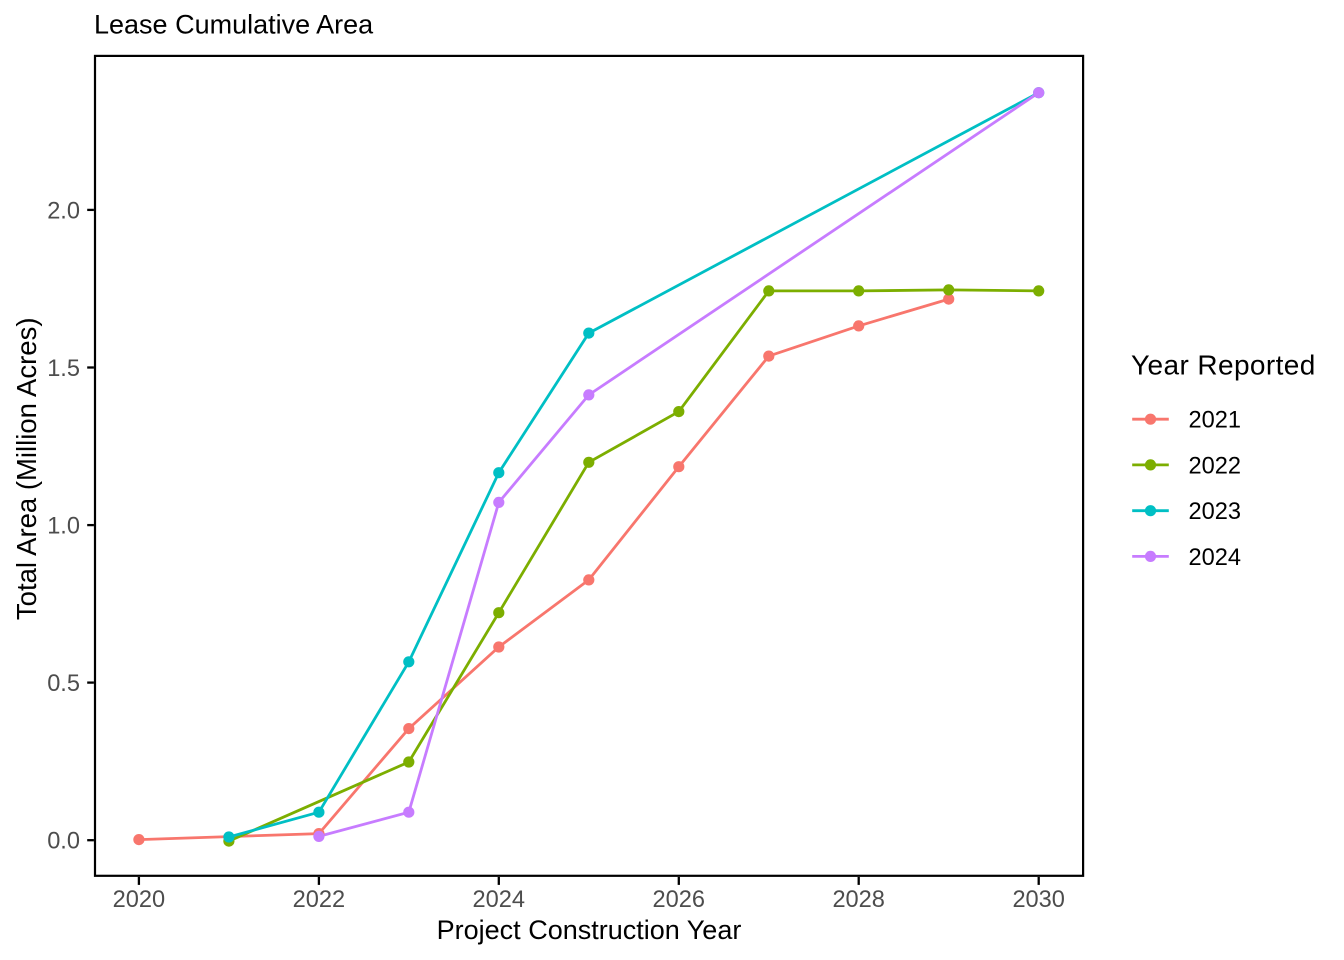  What do you see at coordinates (139, 900) in the screenshot?
I see `svg-text: 2020` at bounding box center [139, 900].